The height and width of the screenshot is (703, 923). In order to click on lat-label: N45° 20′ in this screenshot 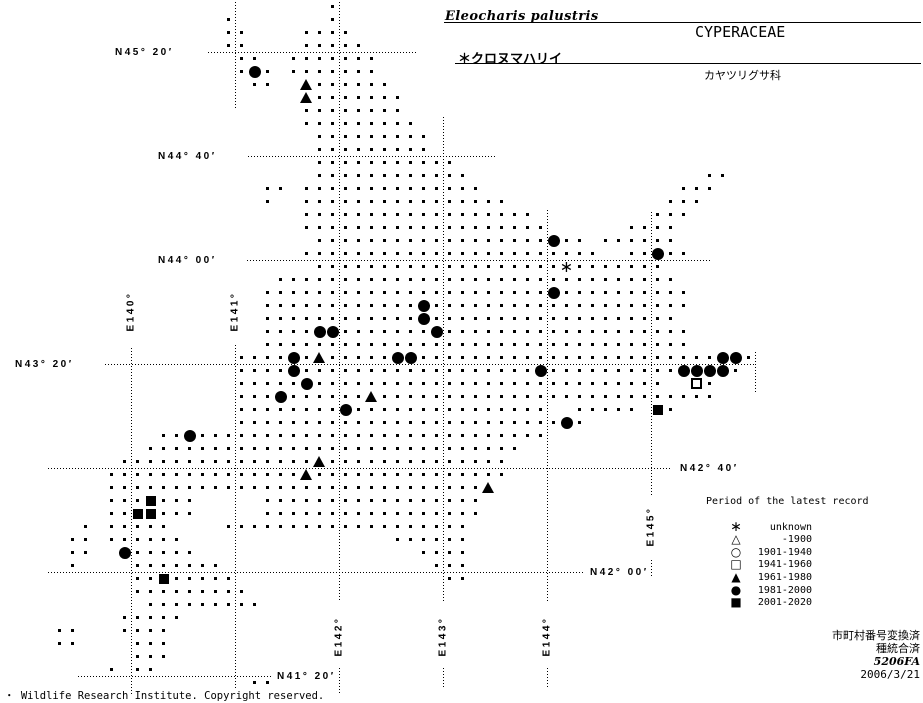, I will do `click(144, 52)`.